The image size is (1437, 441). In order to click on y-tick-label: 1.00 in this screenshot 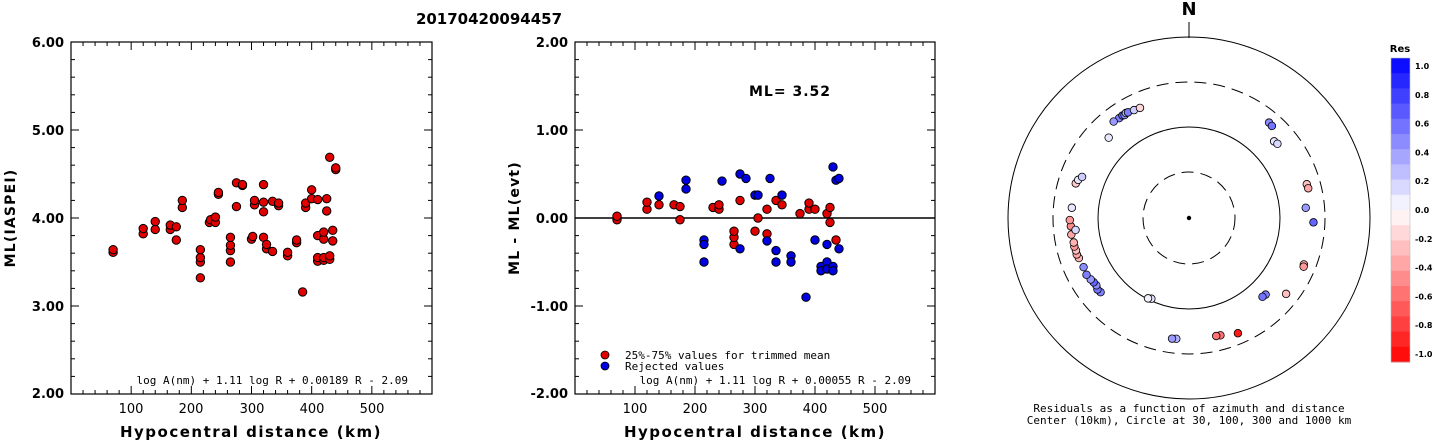, I will do `click(552, 131)`.